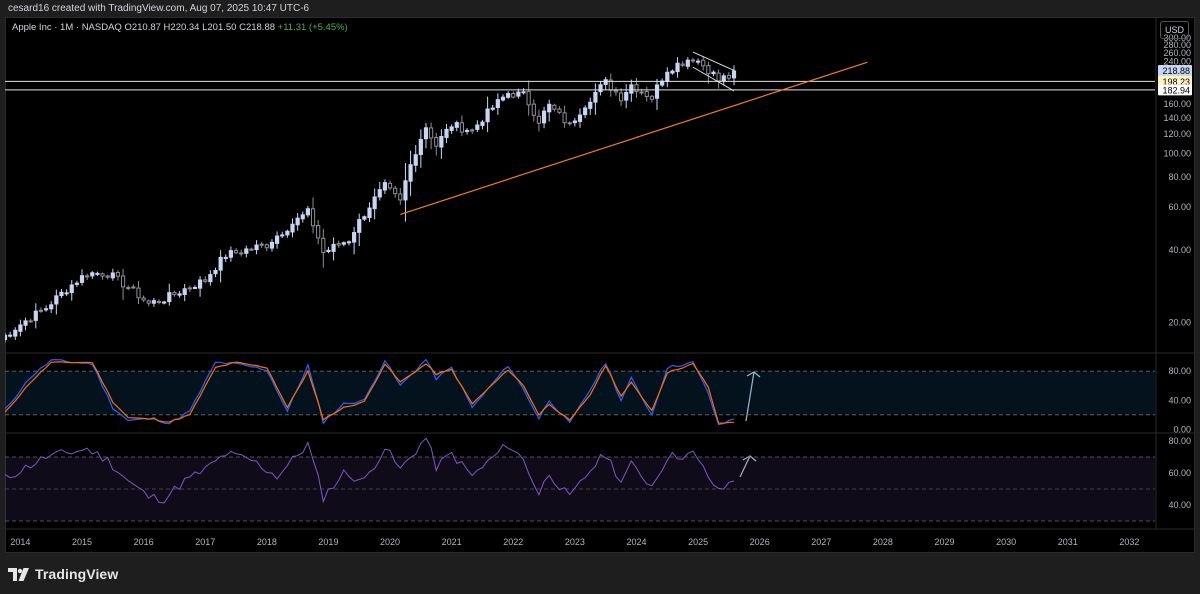 The image size is (1200, 594). I want to click on tradingview-logo: TradingView, so click(63, 574).